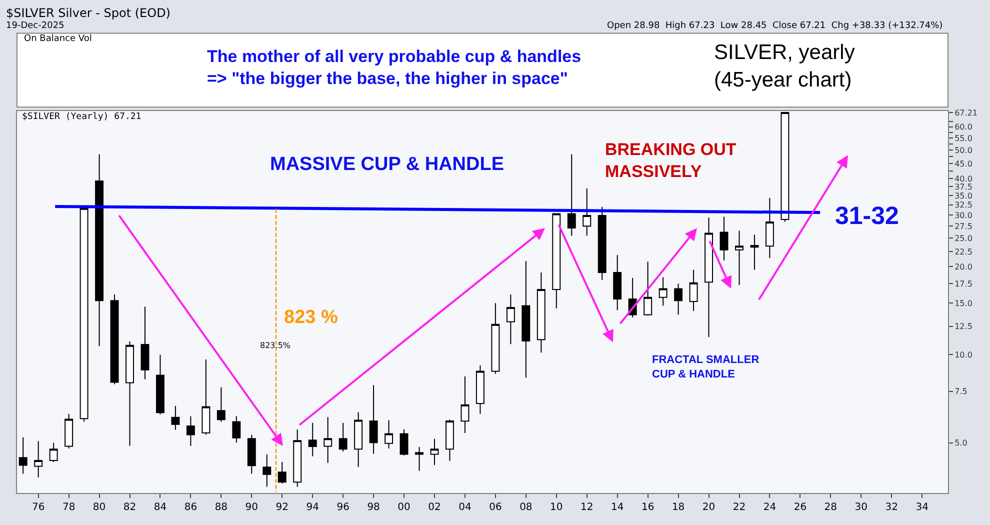 This screenshot has width=990, height=525. Describe the element at coordinates (221, 507) in the screenshot. I see `x-tick-label: 88` at that location.